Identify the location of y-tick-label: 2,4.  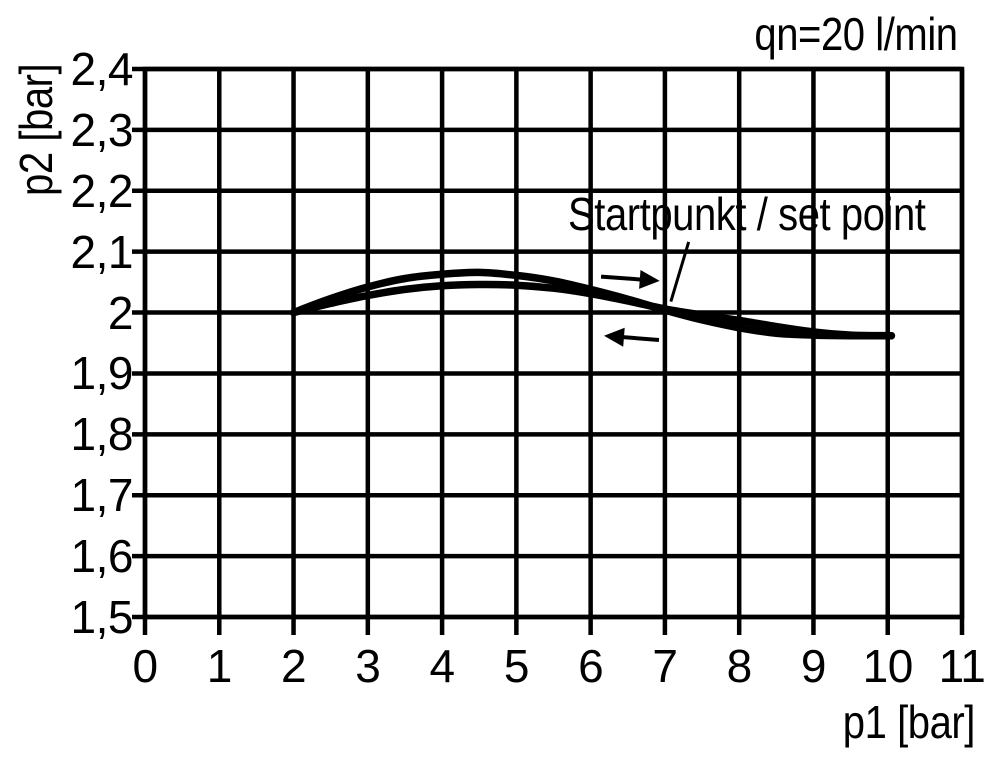
(102, 69).